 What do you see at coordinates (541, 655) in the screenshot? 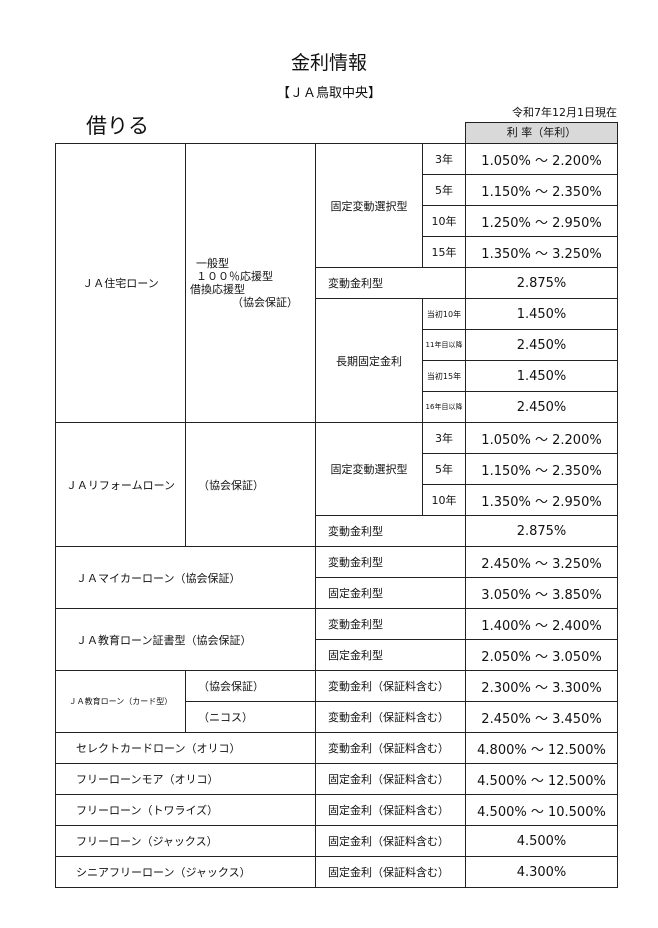
I see `rate: 2.050% ～ 3.050%` at bounding box center [541, 655].